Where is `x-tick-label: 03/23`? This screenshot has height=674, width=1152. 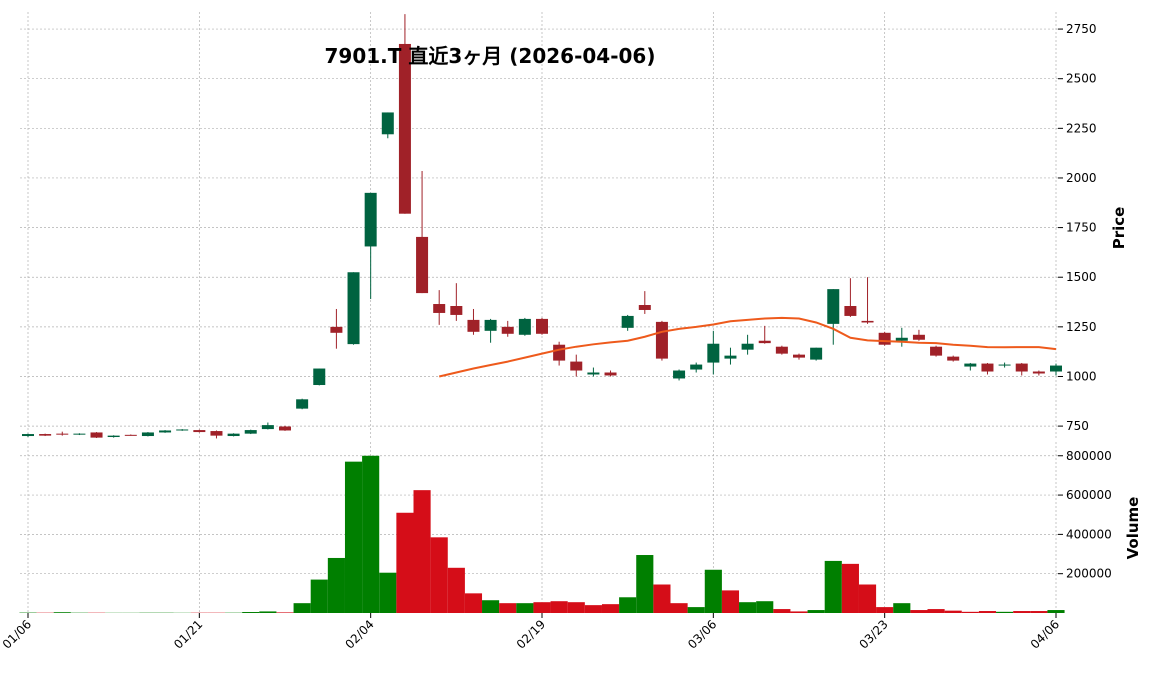 x-tick-label: 03/23 is located at coordinates (873, 634).